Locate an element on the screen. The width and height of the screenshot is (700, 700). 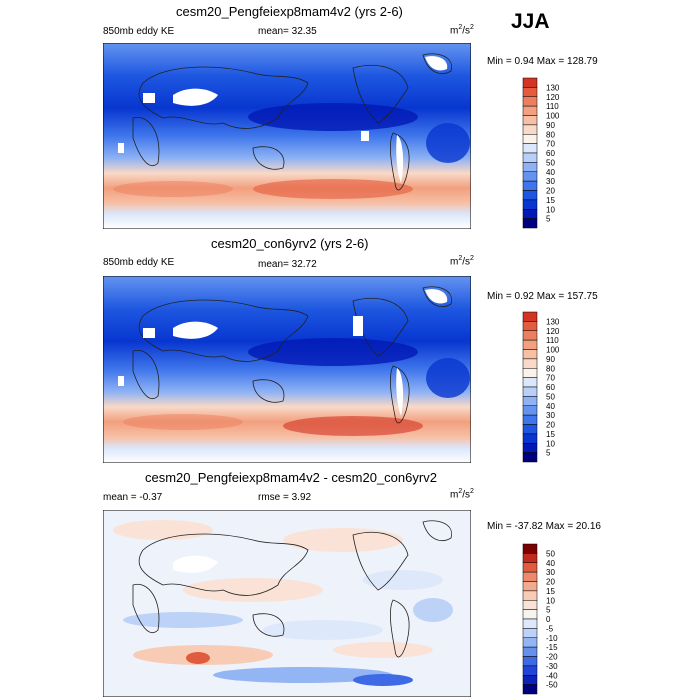
panel3-missing-values is located at coordinates (195, 564).